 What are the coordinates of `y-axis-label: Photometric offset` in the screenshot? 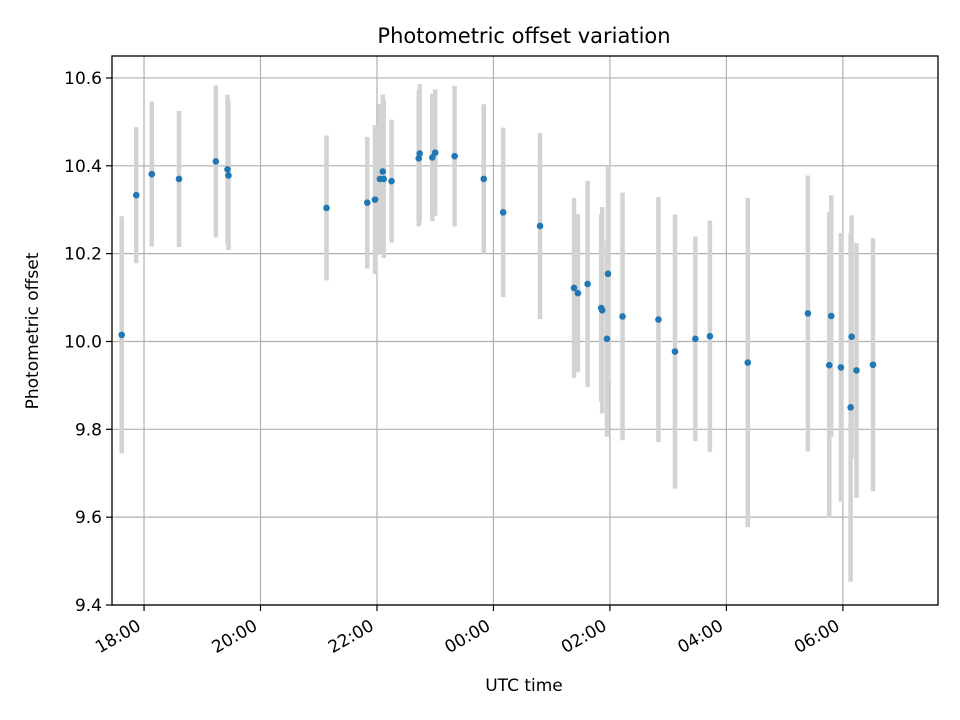 It's located at (33, 330).